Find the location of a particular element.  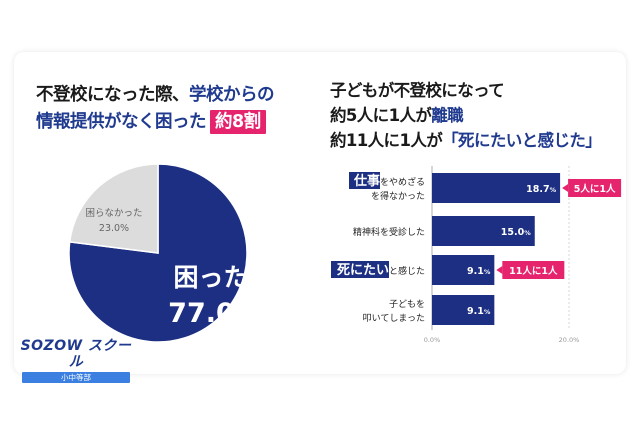

logo-name: SOZOW スクール is located at coordinates (76, 354).